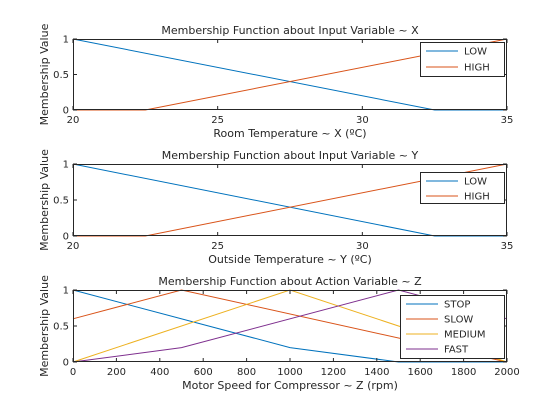  Describe the element at coordinates (289, 372) in the screenshot. I see `x-tick-label: 1000` at that location.